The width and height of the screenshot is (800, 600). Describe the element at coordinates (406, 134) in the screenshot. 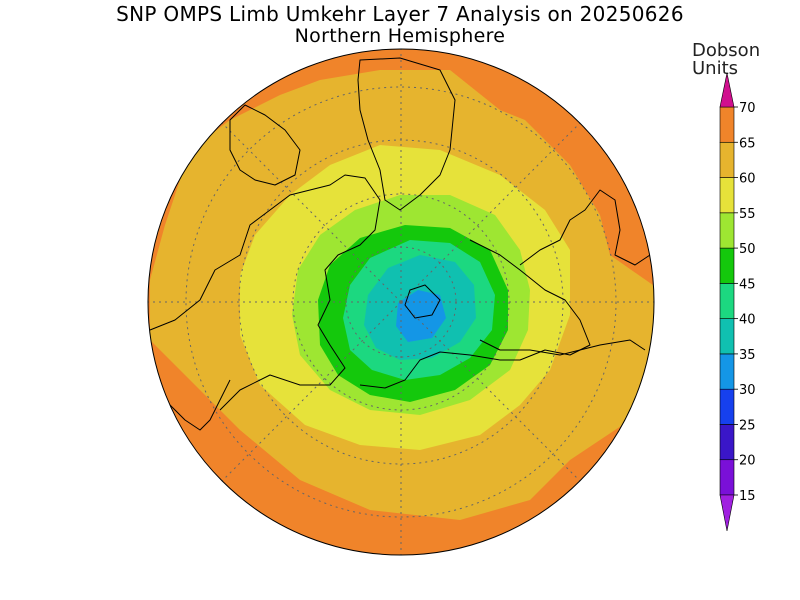

I see `coastline-greenland` at that location.